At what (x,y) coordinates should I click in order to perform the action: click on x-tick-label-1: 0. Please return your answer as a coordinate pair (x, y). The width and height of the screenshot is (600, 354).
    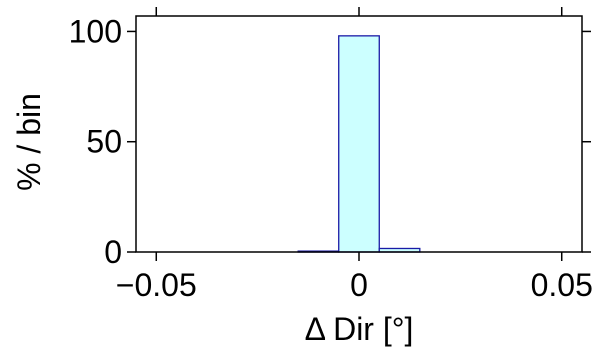
    Looking at the image, I should click on (359, 285).